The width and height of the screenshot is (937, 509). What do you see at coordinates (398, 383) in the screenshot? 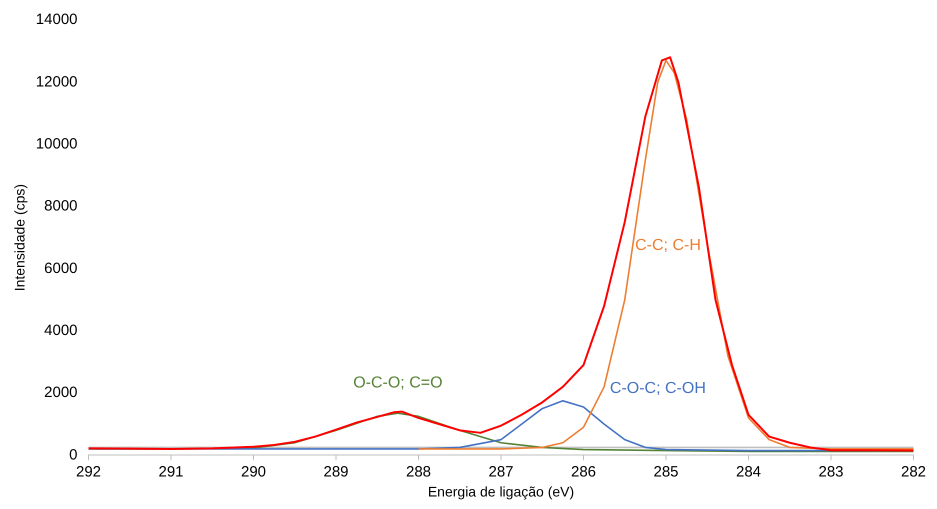
I see `series-label: O-C-O; C=O` at bounding box center [398, 383].